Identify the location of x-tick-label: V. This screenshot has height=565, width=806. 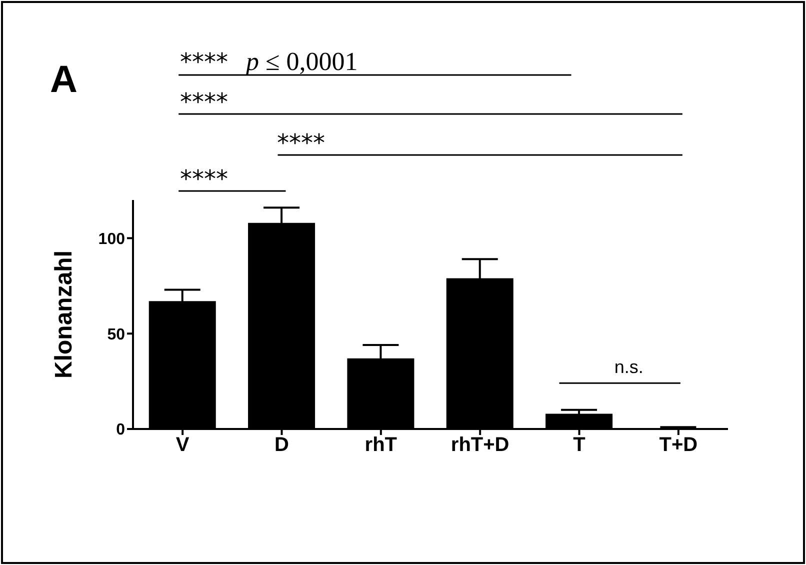
(183, 445).